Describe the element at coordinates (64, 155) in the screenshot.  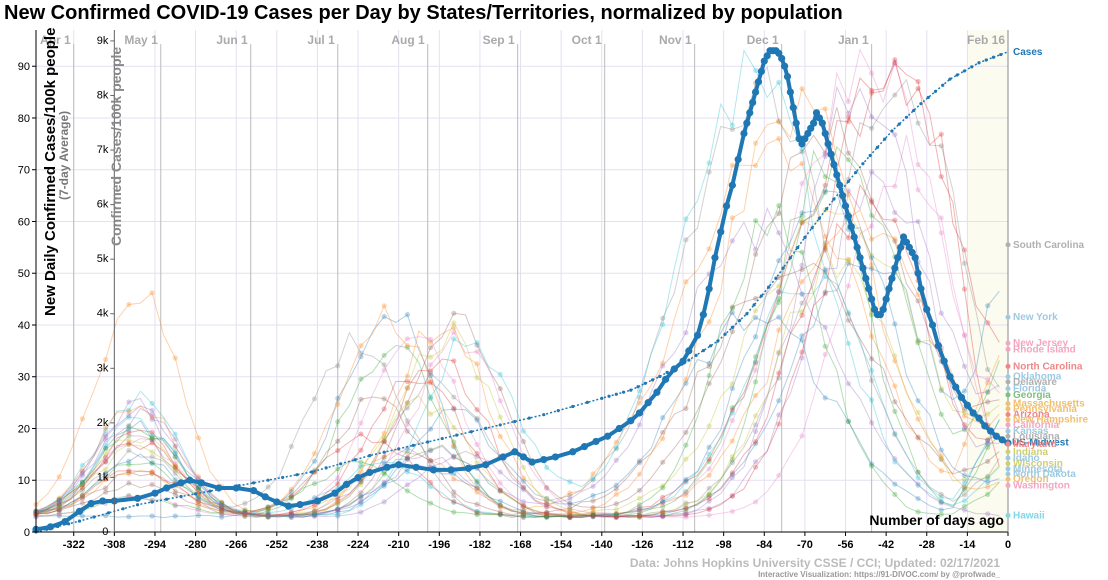
I see `y-axis-subtitle: (7-day Average)` at that location.